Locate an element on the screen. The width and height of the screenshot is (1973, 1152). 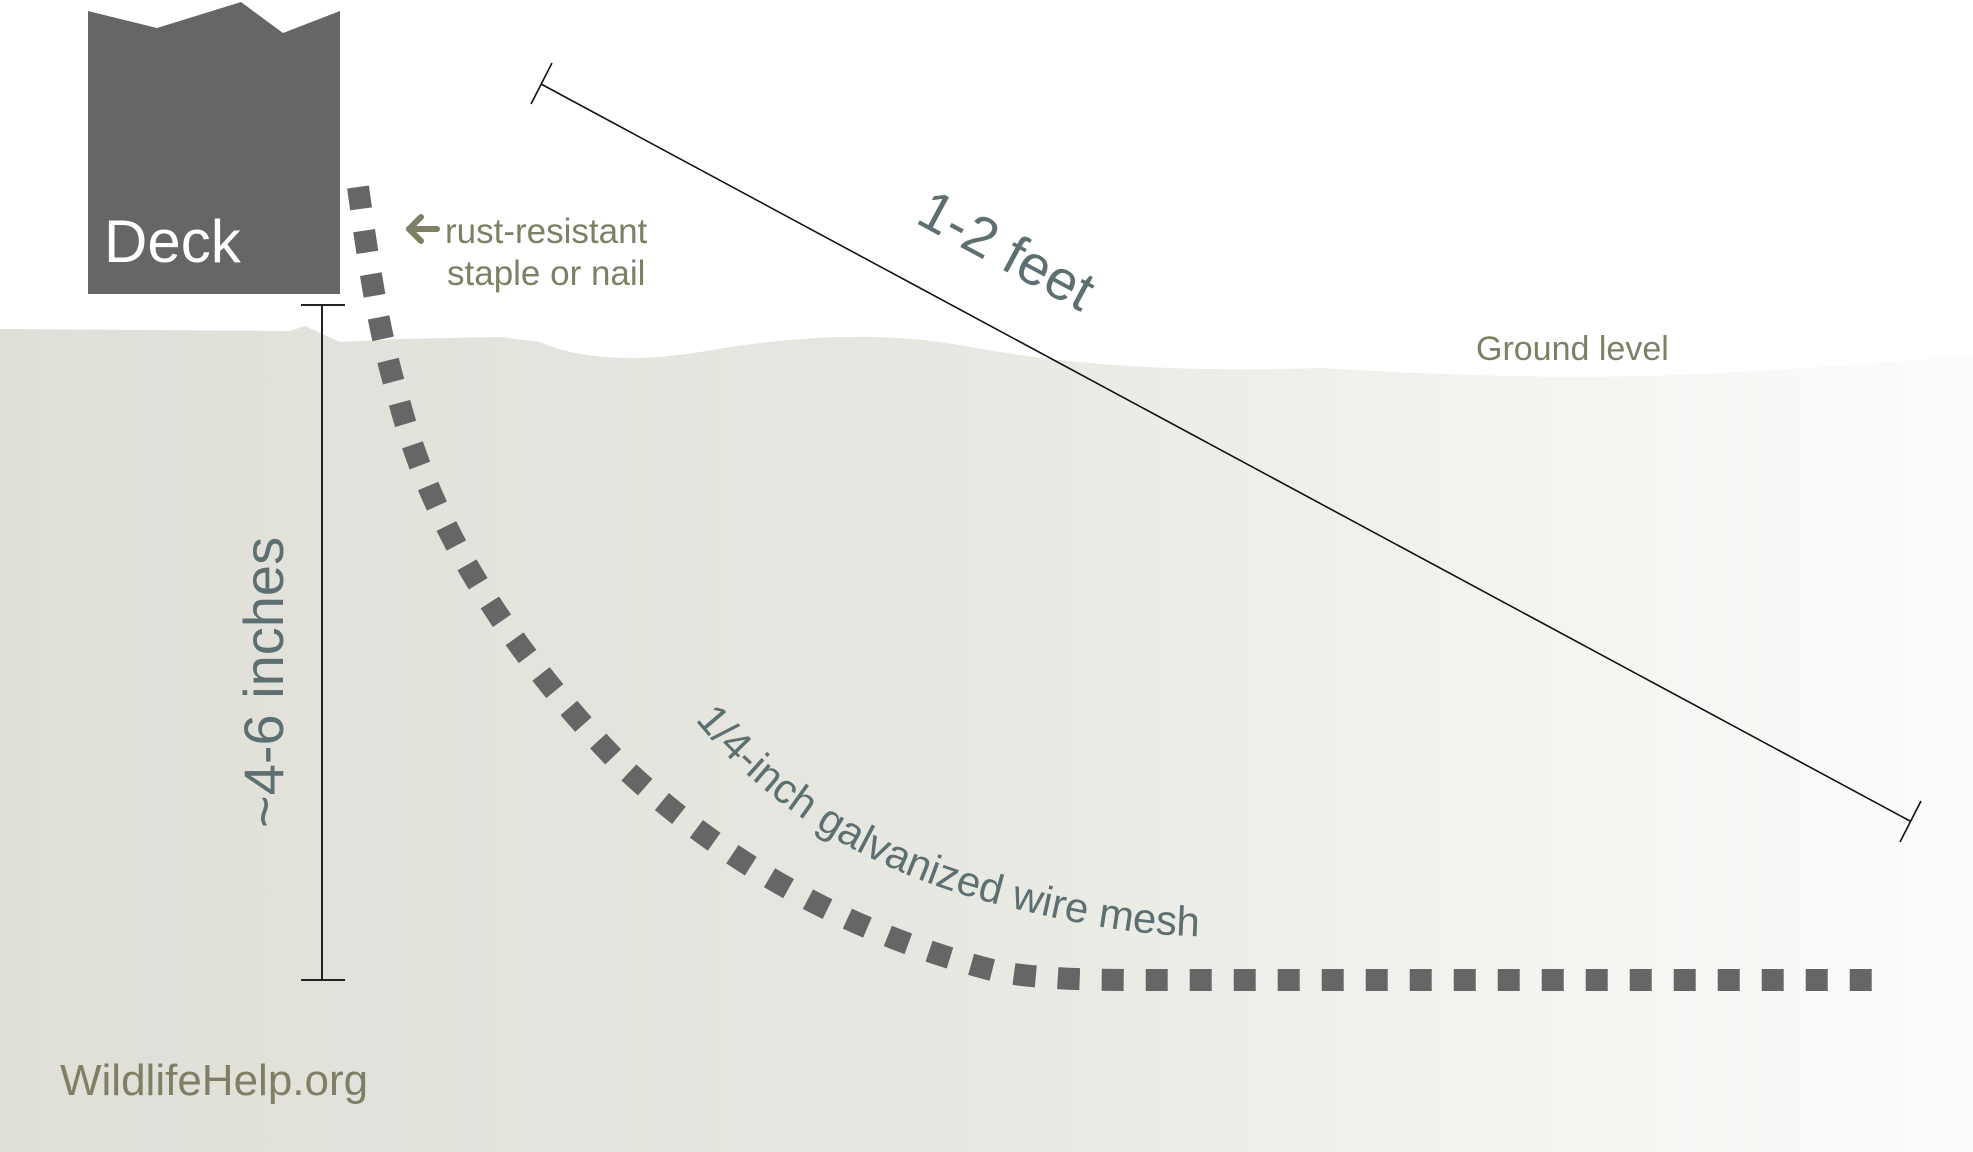
depth-dimension-label: ~4-6 inches is located at coordinates (263, 682).